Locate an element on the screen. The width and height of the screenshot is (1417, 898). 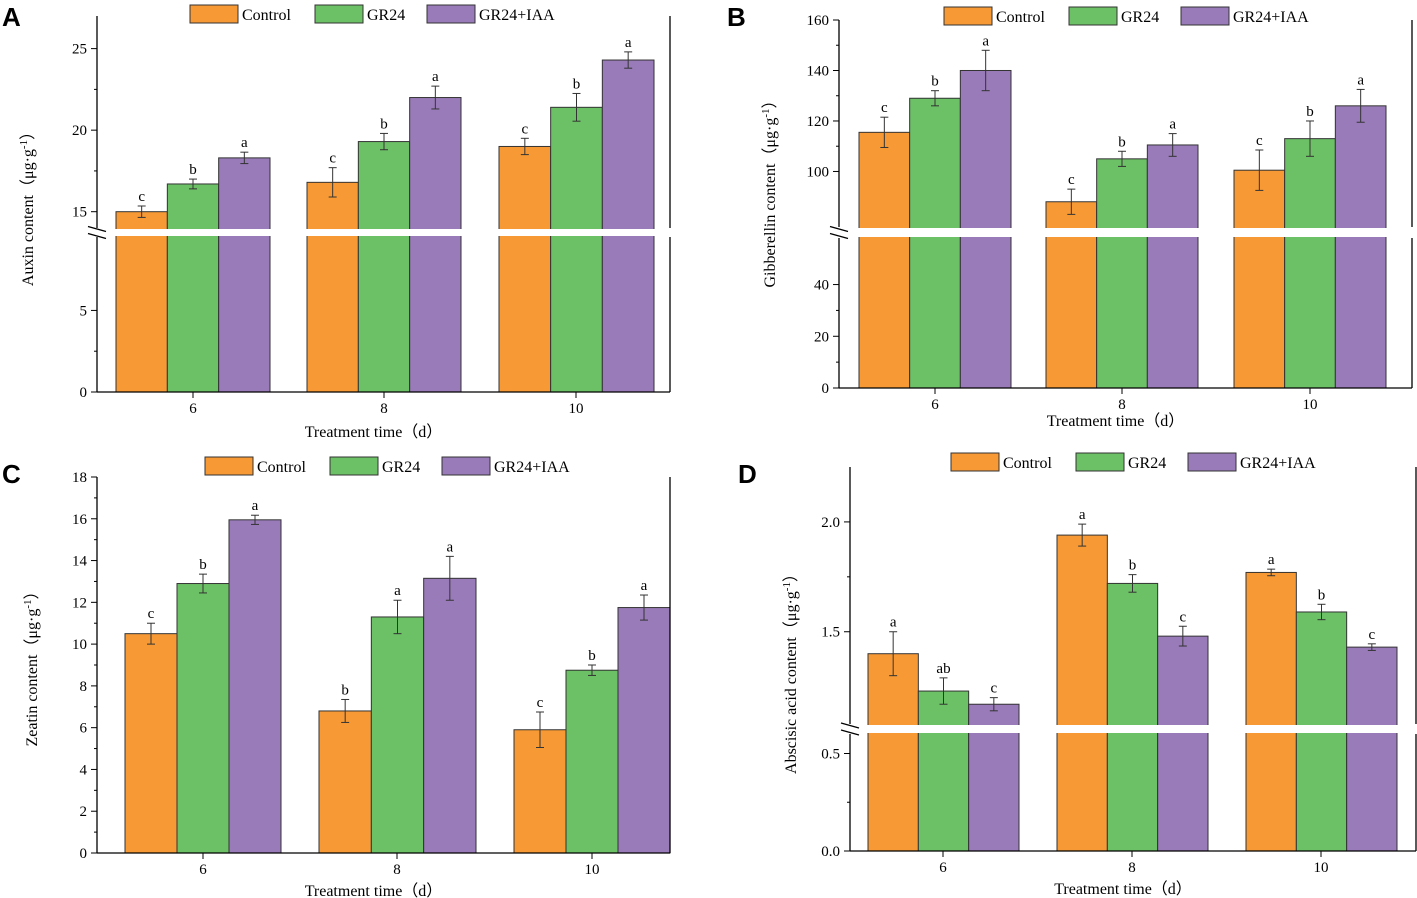
y-tick-label: 18 is located at coordinates (79, 478).